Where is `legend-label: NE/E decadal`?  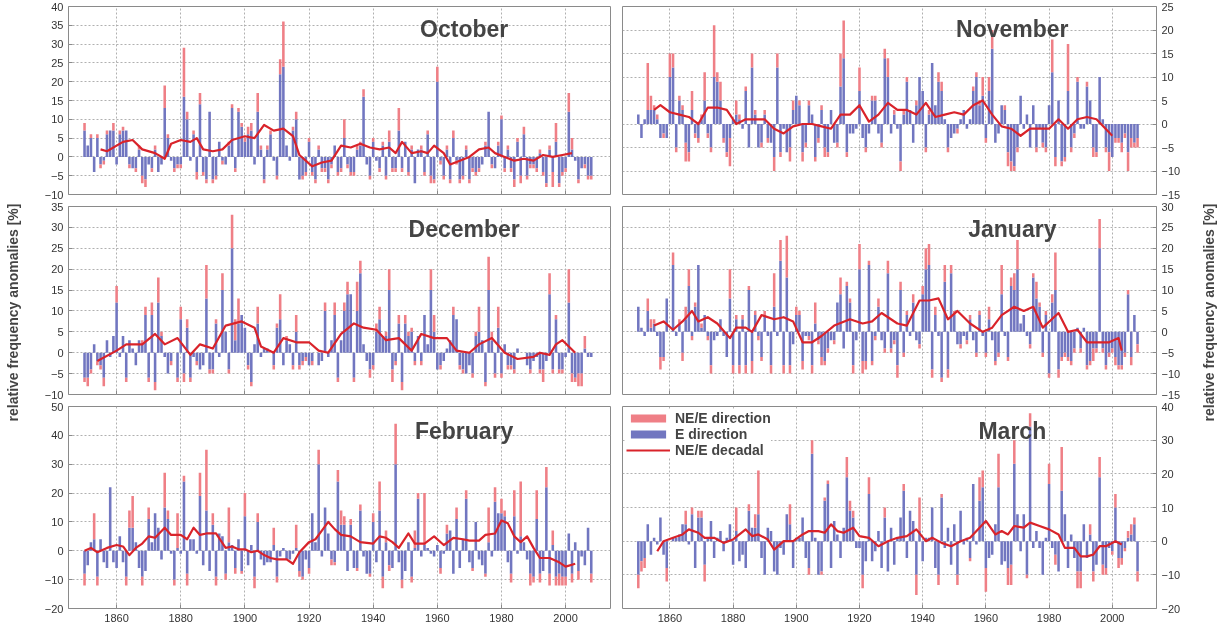
legend-label: NE/E decadal is located at coordinates (719, 450).